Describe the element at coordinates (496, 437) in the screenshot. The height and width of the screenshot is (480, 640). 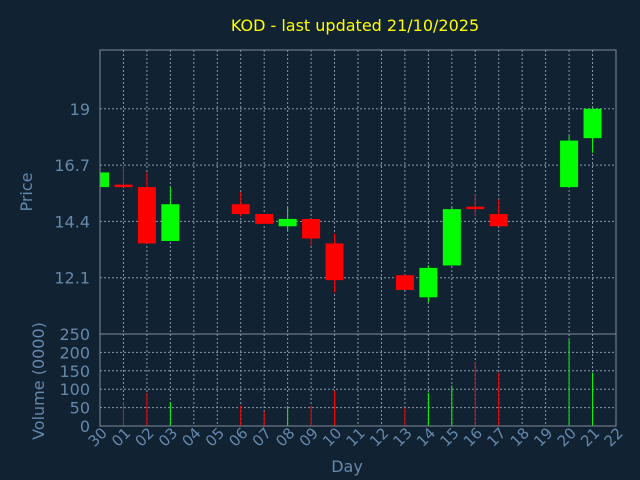
I see `x-tick-label: 17` at that location.